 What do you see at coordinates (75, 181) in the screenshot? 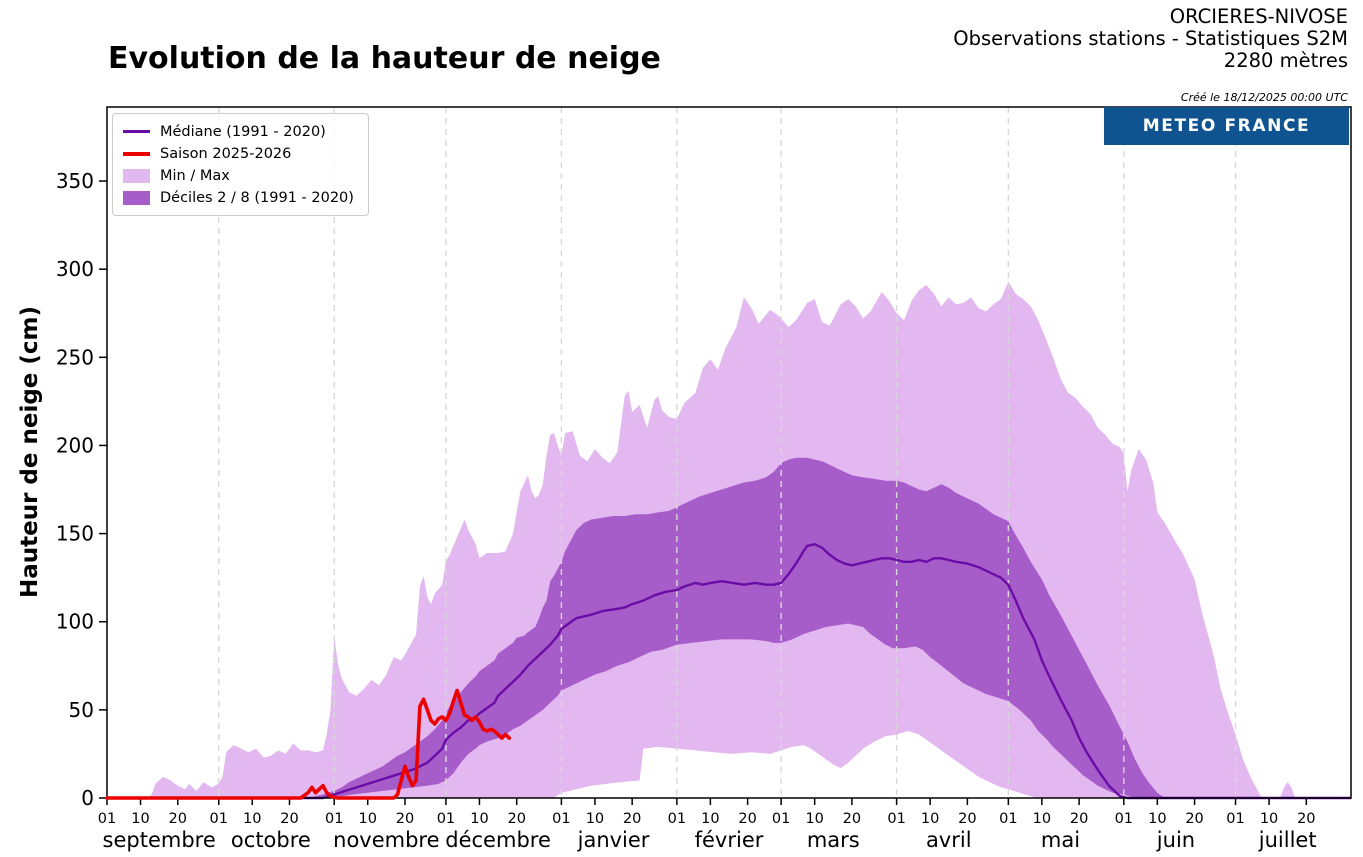
I see `y-tick-label: 350` at bounding box center [75, 181].